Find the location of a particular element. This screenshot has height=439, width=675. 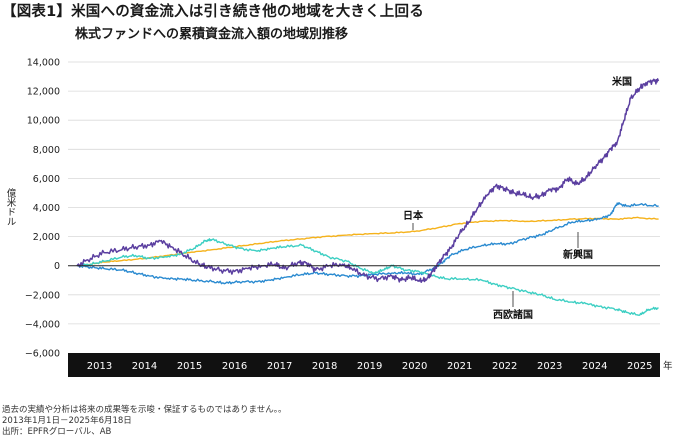

x-axis-bar is located at coordinates (364, 365).